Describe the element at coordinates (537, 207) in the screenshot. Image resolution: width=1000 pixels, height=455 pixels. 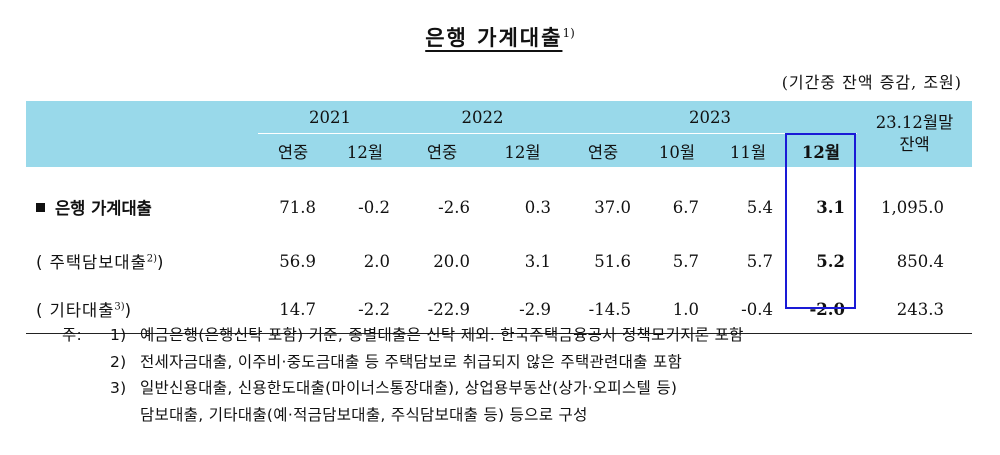
I see `table-cell: 0.3` at that location.